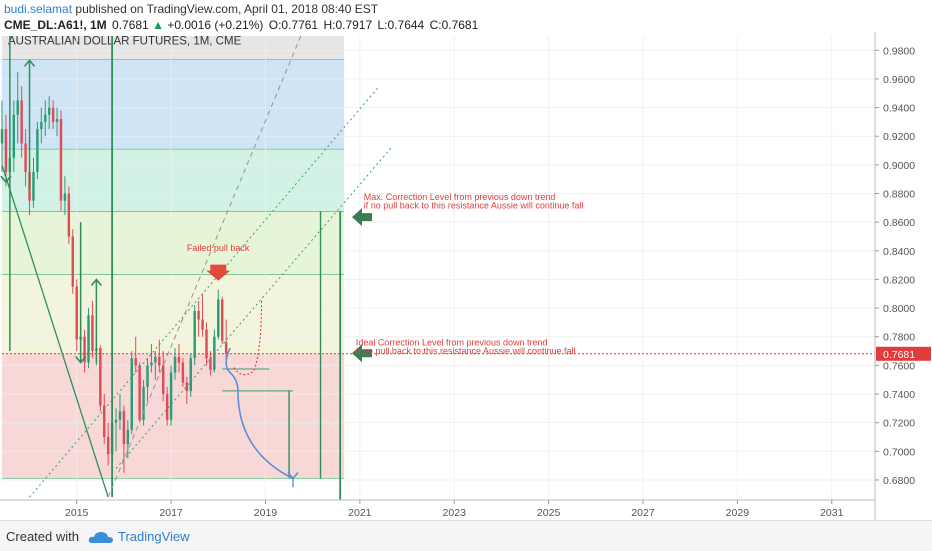 Image resolution: width=932 pixels, height=551 pixels. What do you see at coordinates (899, 309) in the screenshot?
I see `y-tick-label-9: 0.8000` at bounding box center [899, 309].